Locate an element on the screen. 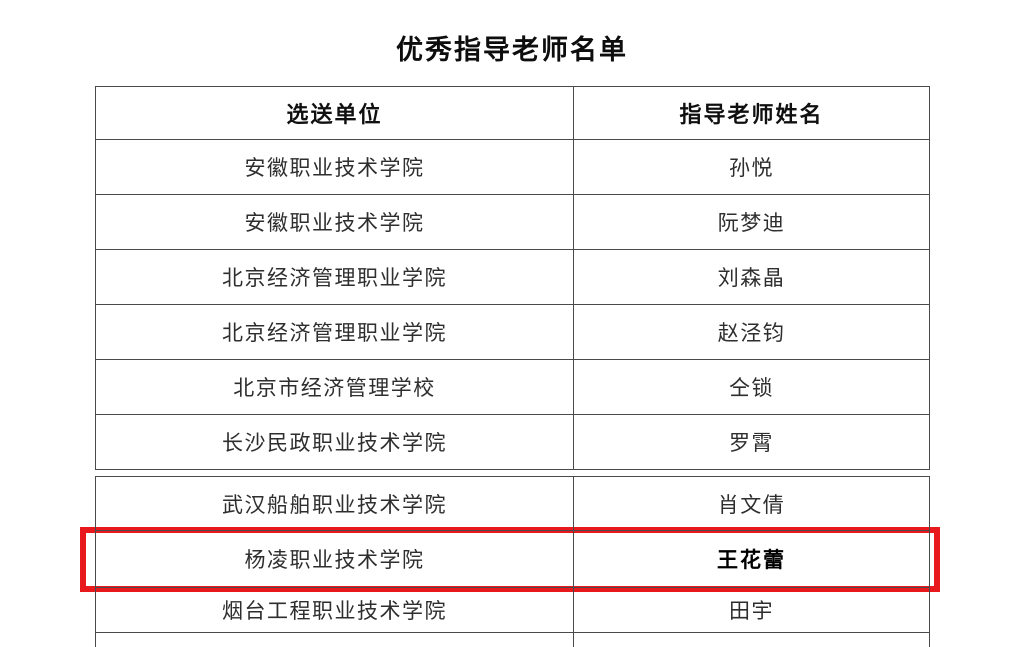 This screenshot has height=647, width=1024. unit-cell: 烟台工程职业技术学院 is located at coordinates (334, 610).